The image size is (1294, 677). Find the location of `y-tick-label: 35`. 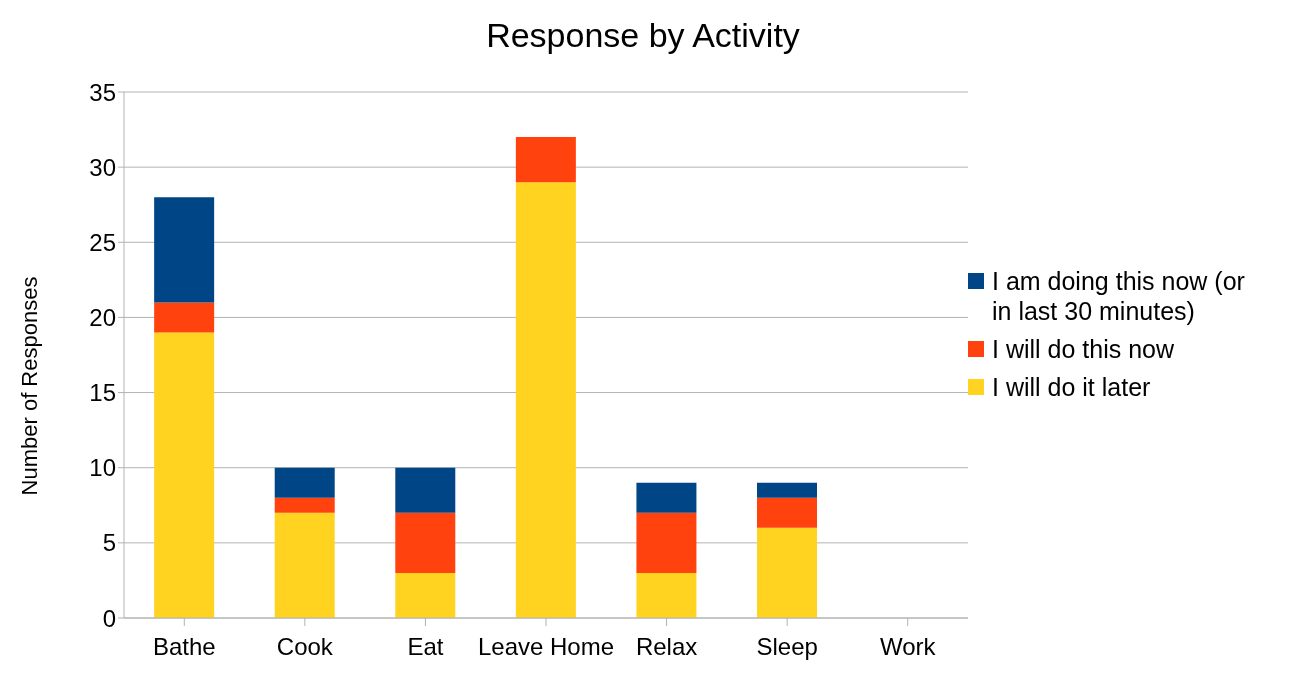

y-tick-label: 35 is located at coordinates (102, 92).